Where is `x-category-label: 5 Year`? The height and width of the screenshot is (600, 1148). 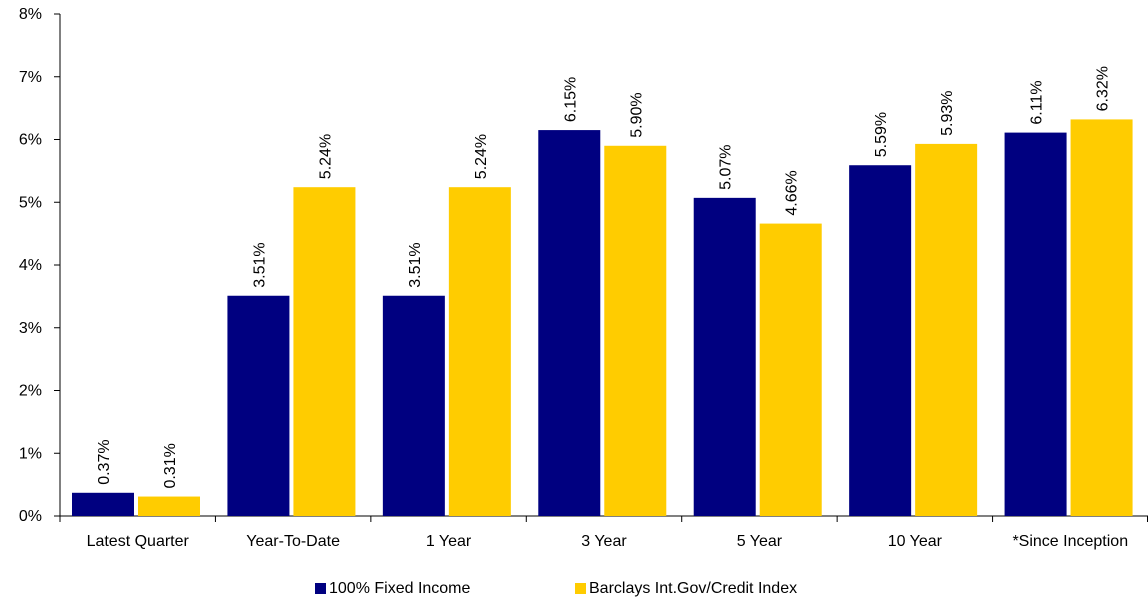
x-category-label: 5 Year is located at coordinates (760, 541).